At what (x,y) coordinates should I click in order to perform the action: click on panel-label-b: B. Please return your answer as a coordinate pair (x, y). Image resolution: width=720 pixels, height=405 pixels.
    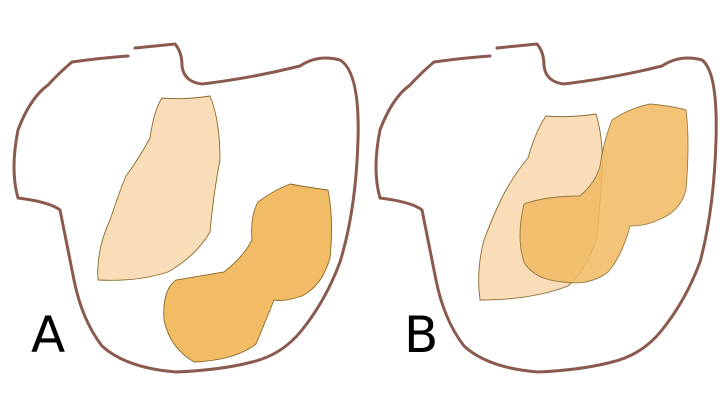
    Looking at the image, I should click on (421, 335).